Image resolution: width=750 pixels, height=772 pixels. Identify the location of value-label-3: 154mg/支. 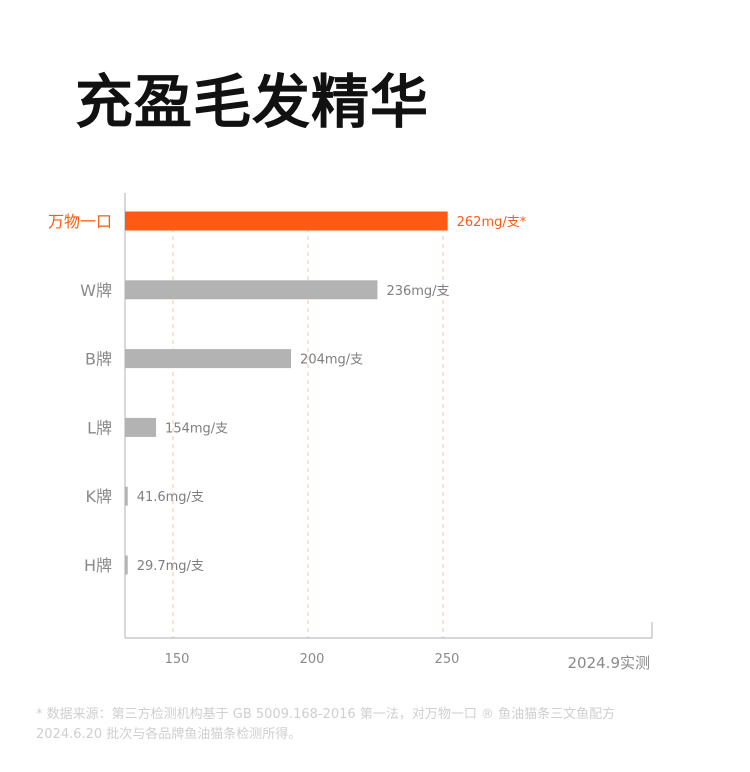
(196, 428).